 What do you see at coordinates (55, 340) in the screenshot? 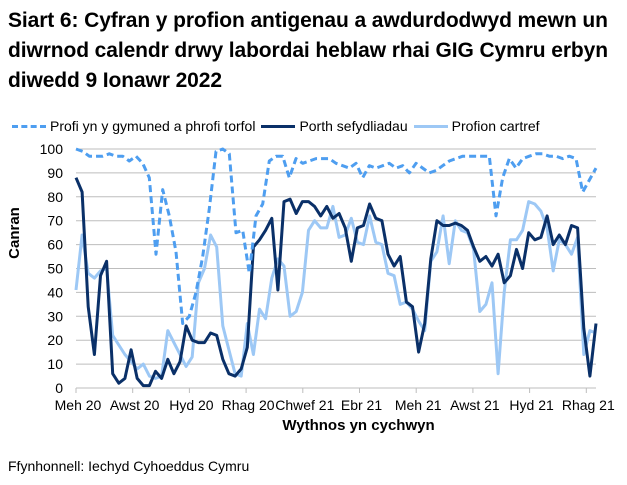
I see `y-tick-label: 20` at bounding box center [55, 340].